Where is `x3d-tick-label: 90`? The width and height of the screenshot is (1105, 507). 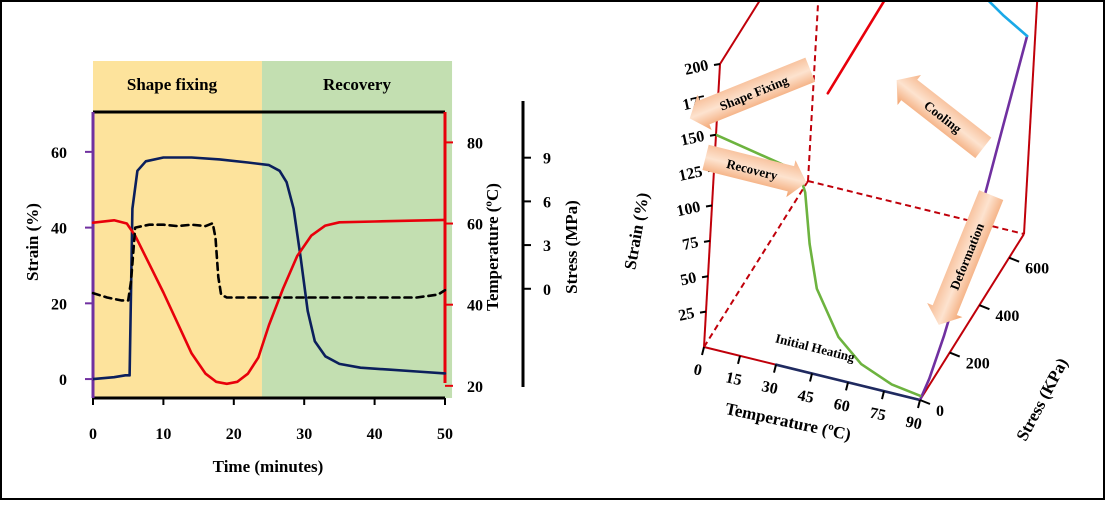 x3d-tick-label: 90 is located at coordinates (913, 423).